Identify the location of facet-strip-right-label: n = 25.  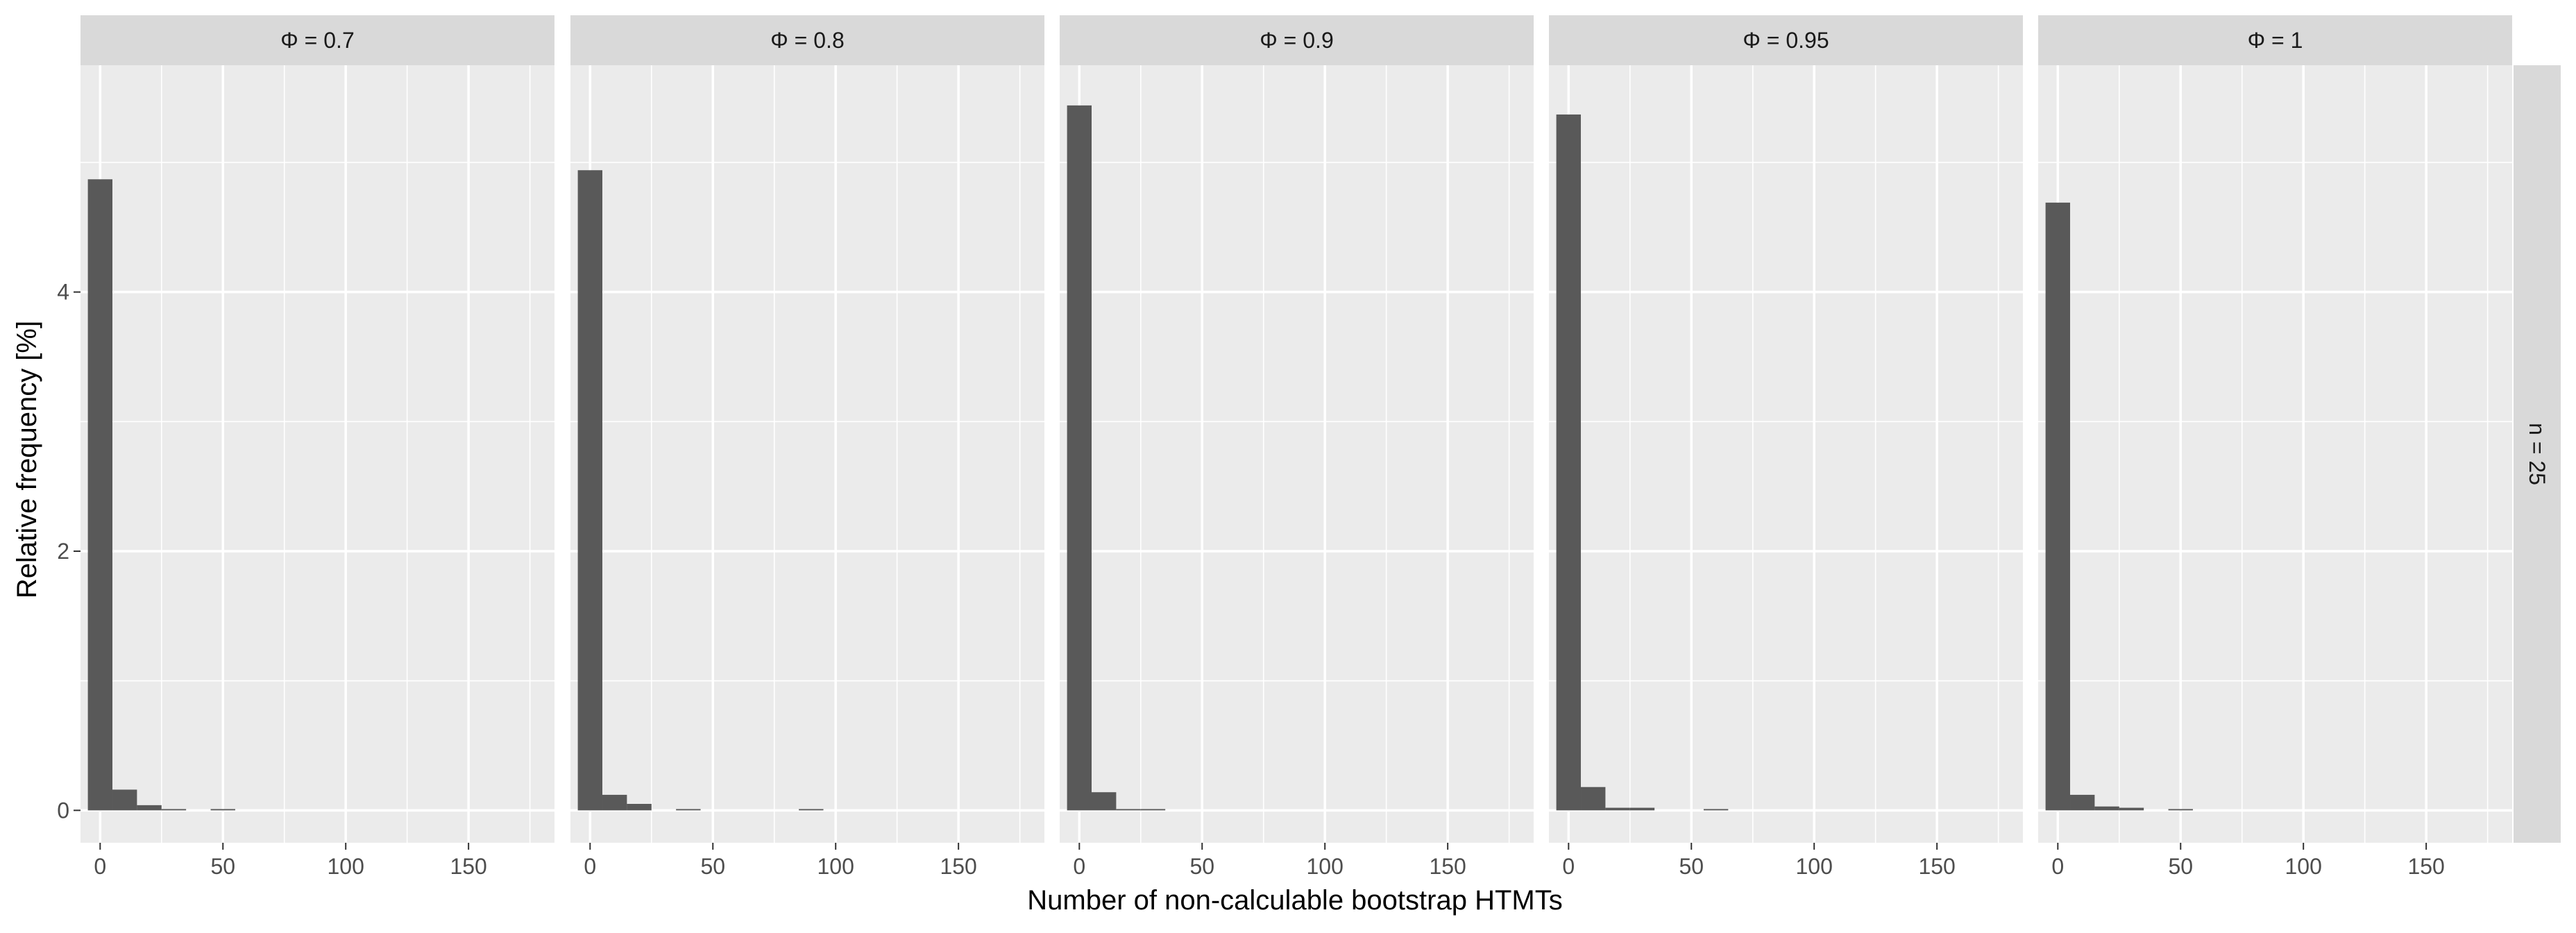
(2538, 454).